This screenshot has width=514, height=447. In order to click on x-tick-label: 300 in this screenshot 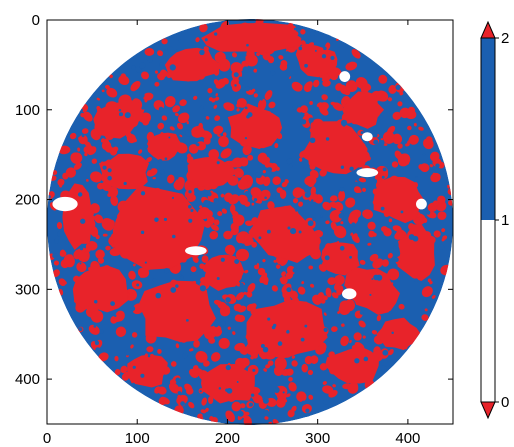, I will do `click(317, 438)`.